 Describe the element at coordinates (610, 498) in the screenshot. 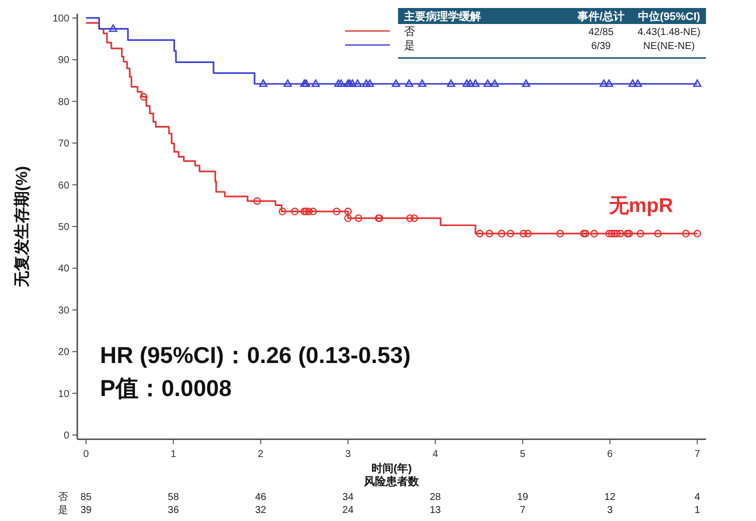

I see `text: 12` at that location.